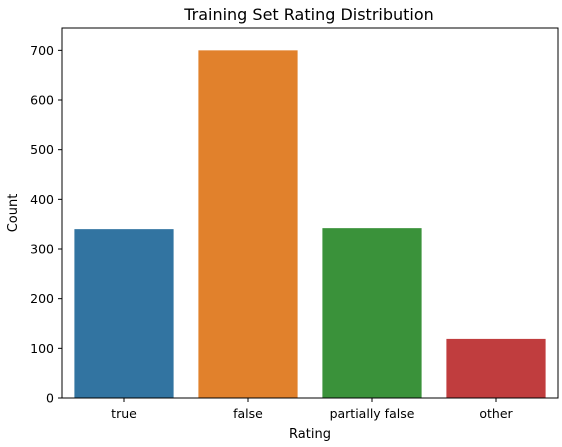 This screenshot has height=447, width=562. Describe the element at coordinates (308, 14) in the screenshot. I see `chart-title: Training Set Rating Distribution` at that location.